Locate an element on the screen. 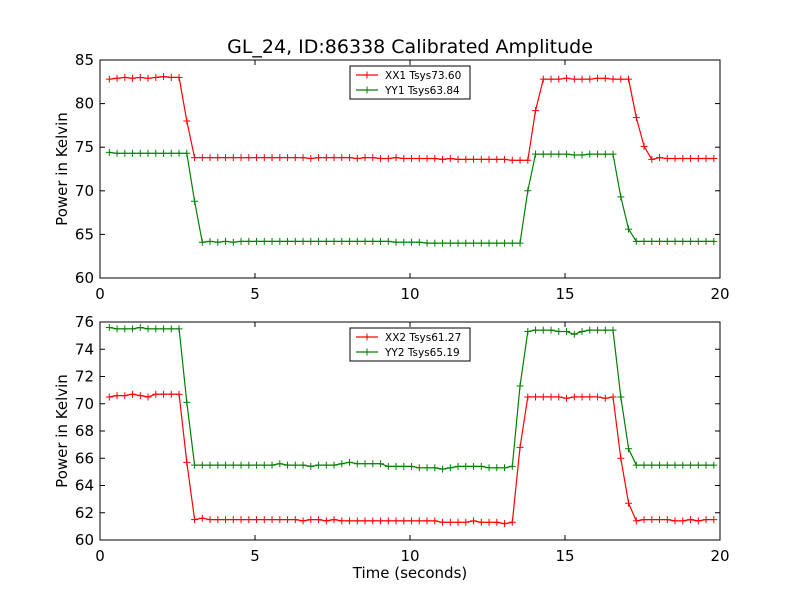 Image resolution: width=800 pixels, height=600 pixels. y-tick-label: 72 is located at coordinates (84, 377).